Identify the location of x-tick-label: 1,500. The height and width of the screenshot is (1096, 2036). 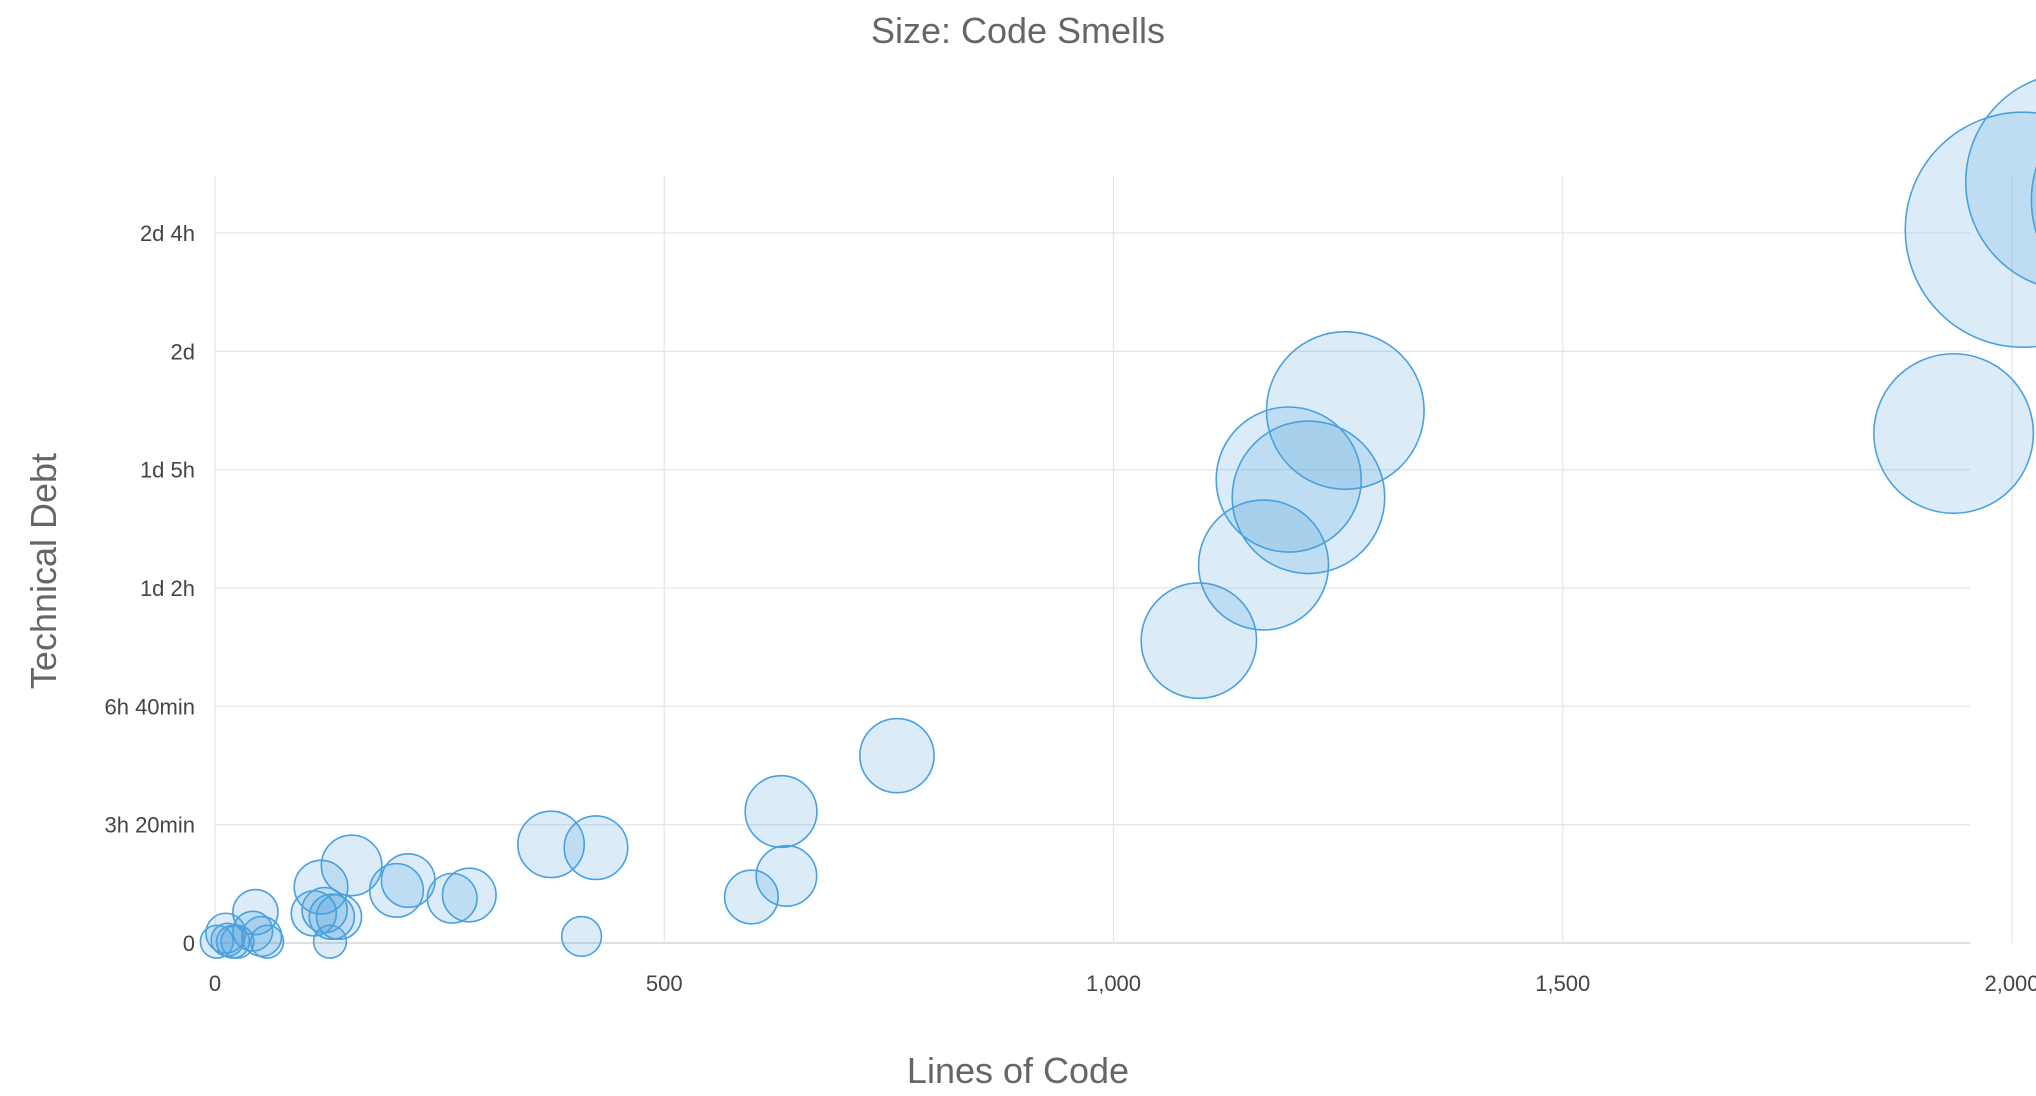
(1562, 983).